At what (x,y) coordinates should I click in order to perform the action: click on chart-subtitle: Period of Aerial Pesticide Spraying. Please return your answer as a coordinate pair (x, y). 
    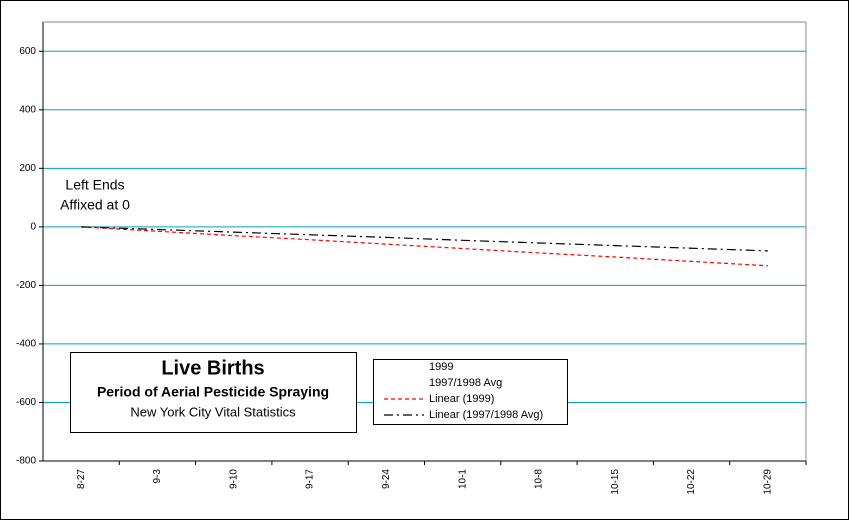
    Looking at the image, I should click on (213, 392).